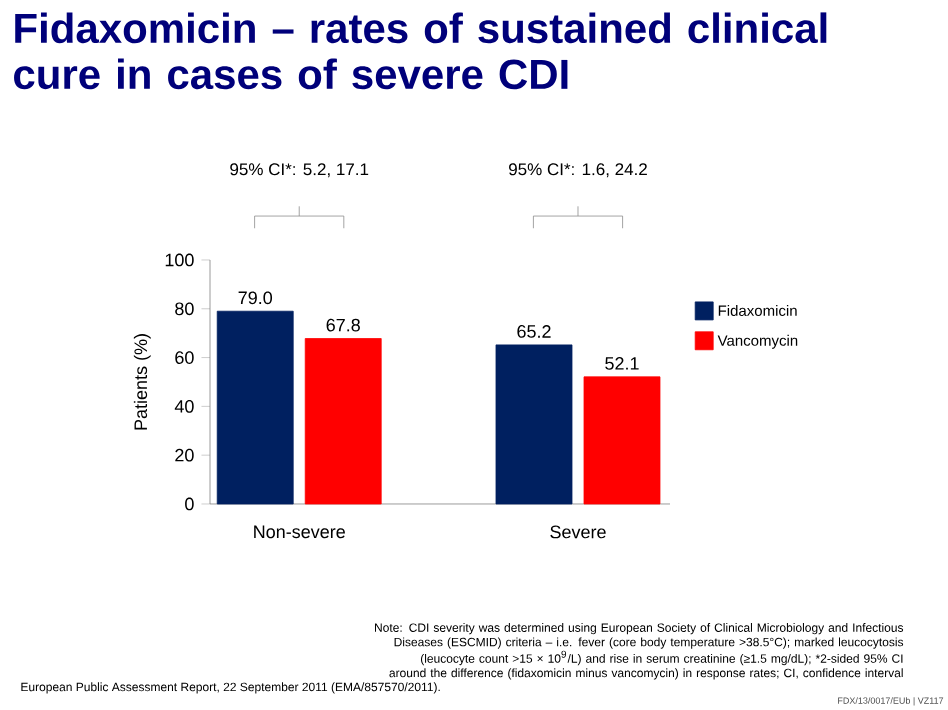 The width and height of the screenshot is (948, 710). Describe the element at coordinates (142, 382) in the screenshot. I see `y-axis-title: Patients (%)` at that location.